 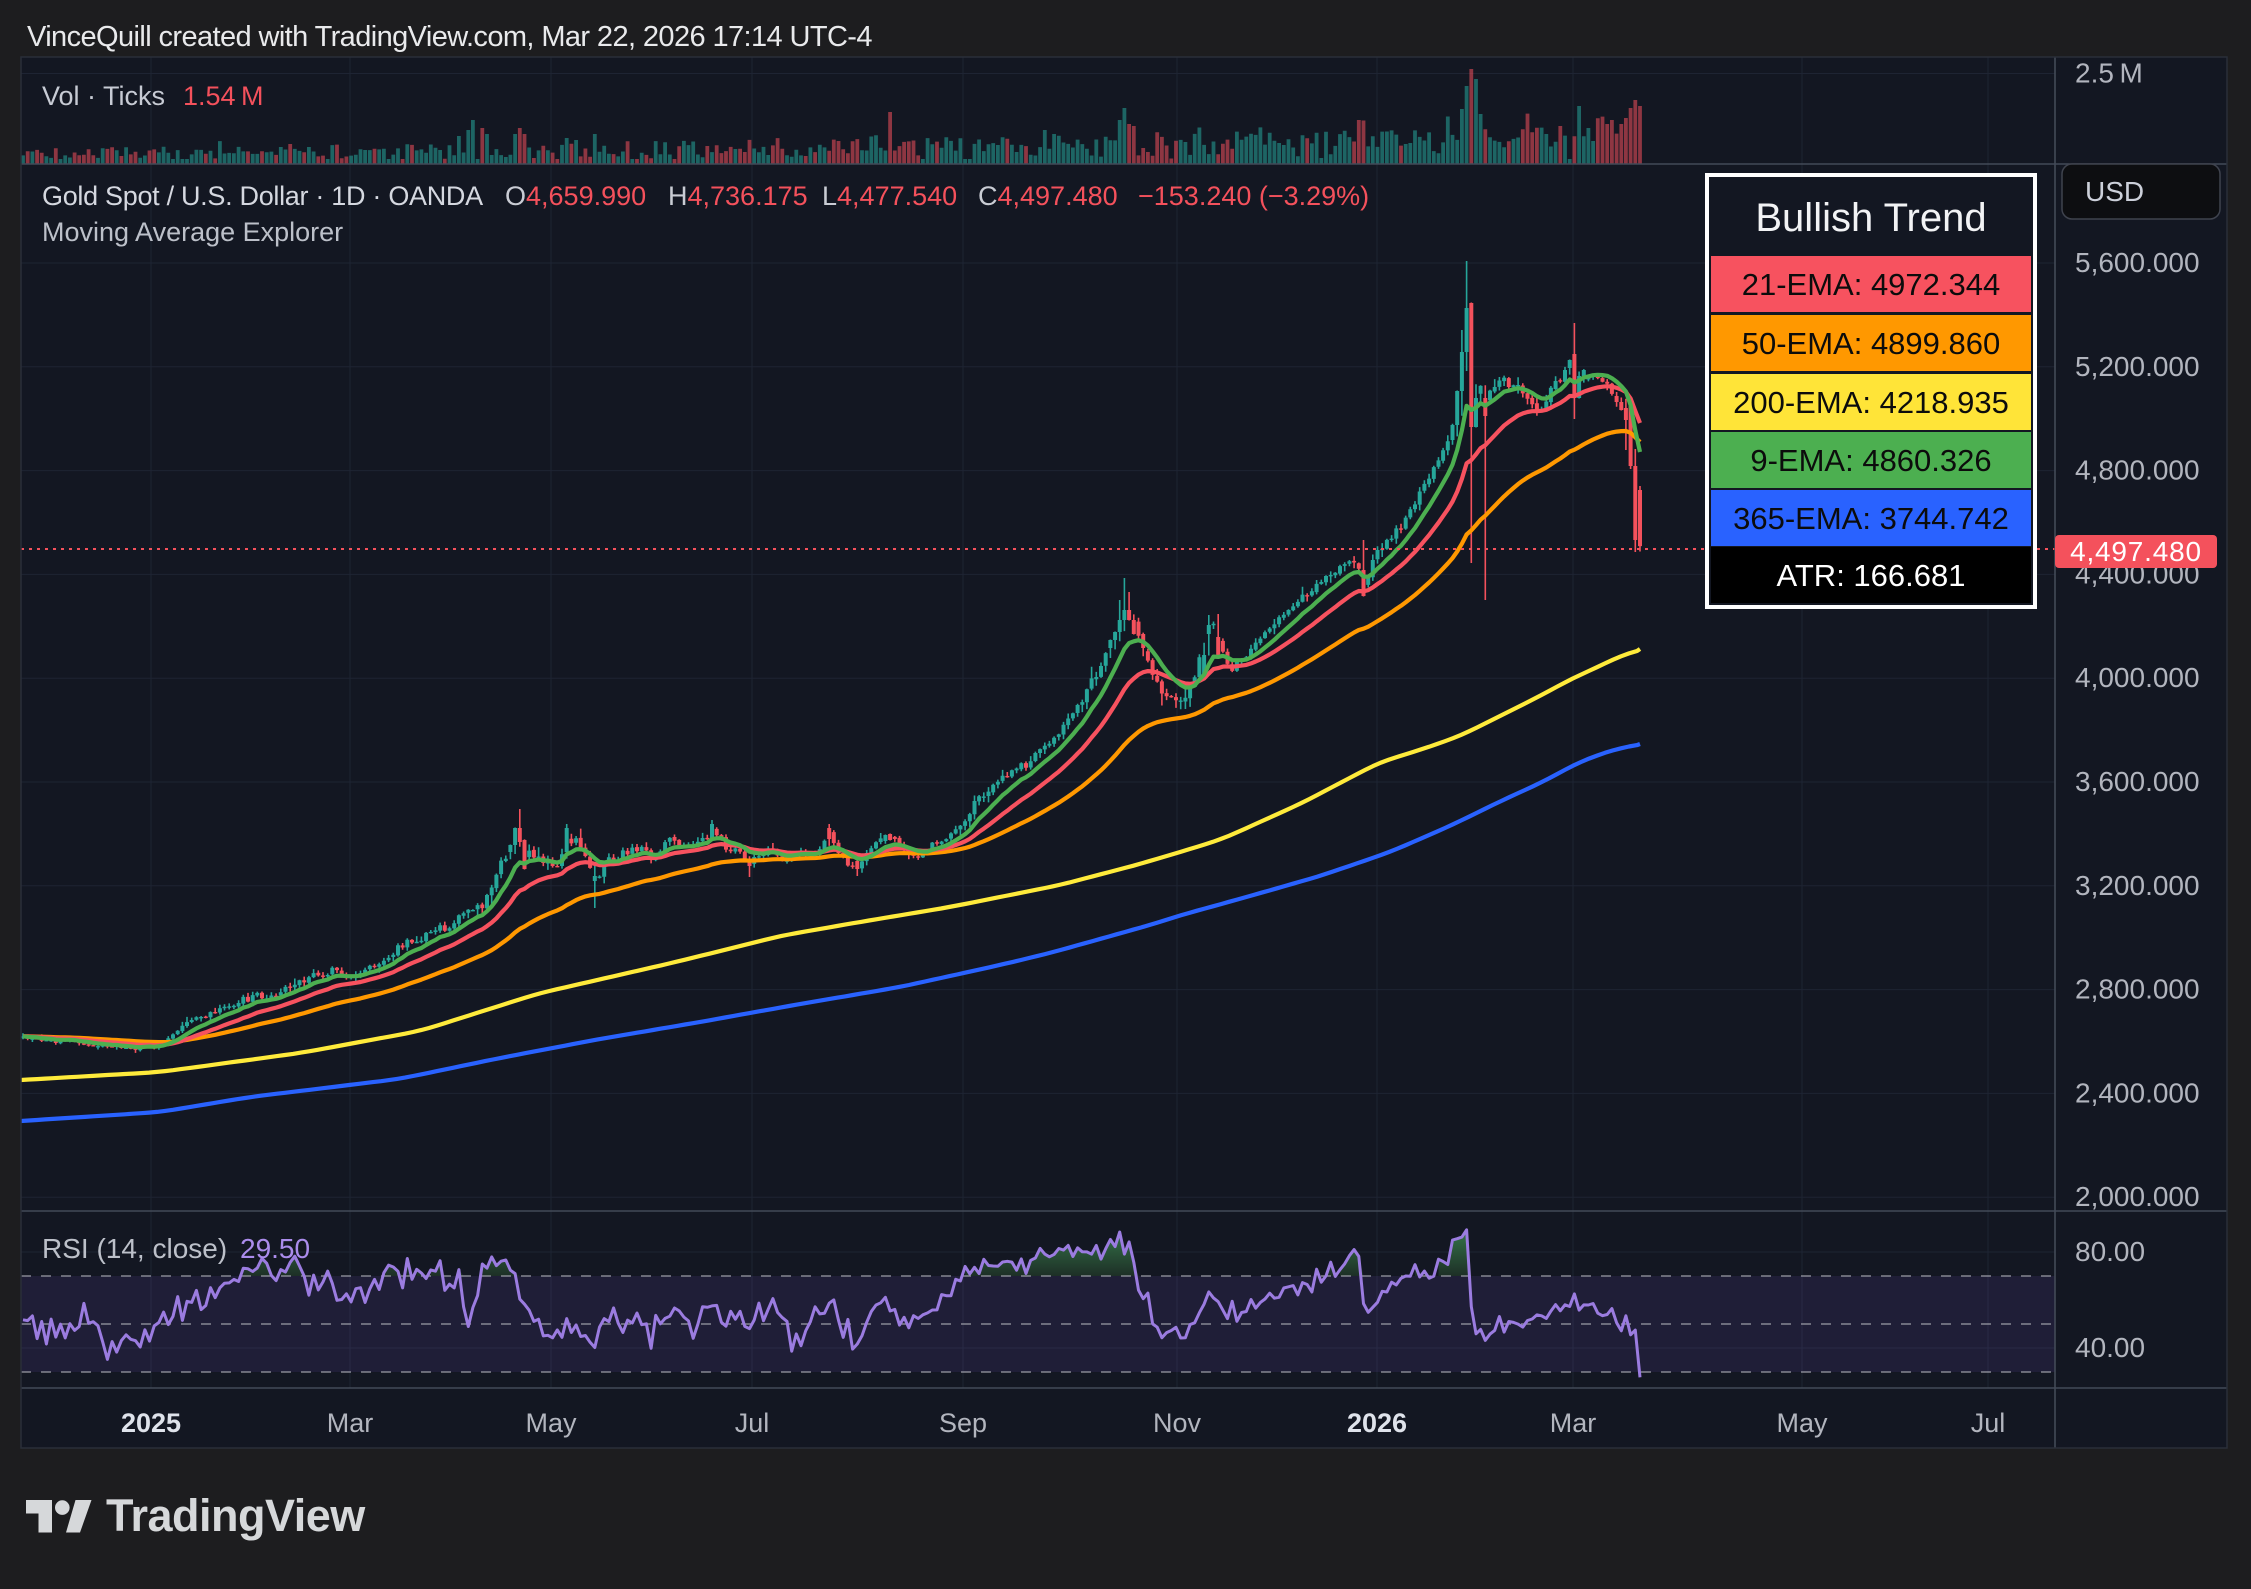 I want to click on svg-text: ATR: 166.681, so click(x=1871, y=575).